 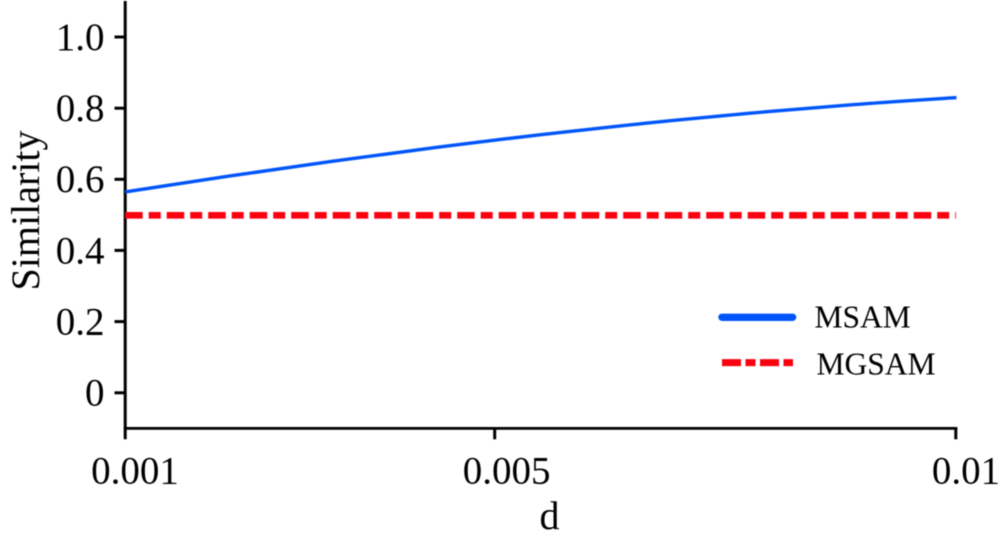 I want to click on svg-text: 1.0, so click(x=80, y=37).